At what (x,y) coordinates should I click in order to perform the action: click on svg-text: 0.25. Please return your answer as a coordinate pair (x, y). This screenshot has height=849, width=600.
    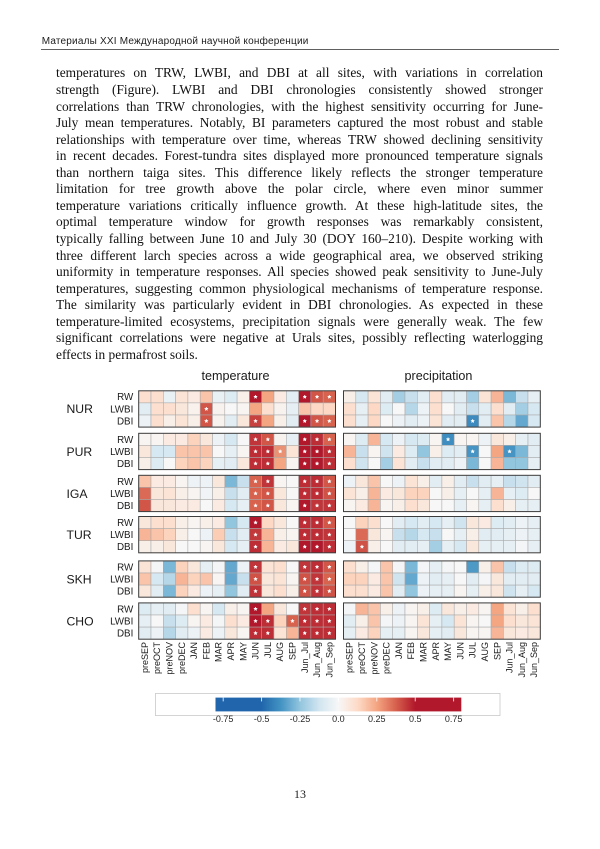
    Looking at the image, I should click on (377, 719).